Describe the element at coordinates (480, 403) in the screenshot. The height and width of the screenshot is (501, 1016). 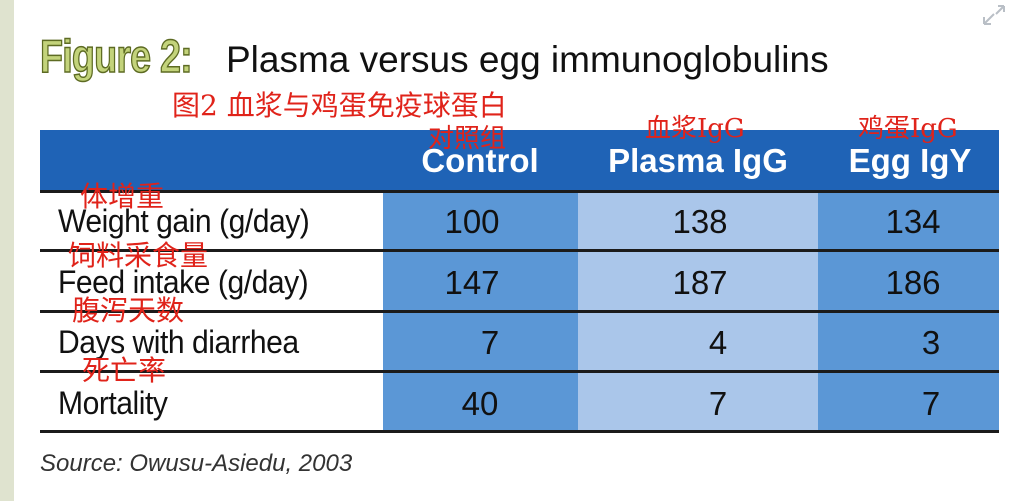
I see `cell-mortality-control: 40` at that location.